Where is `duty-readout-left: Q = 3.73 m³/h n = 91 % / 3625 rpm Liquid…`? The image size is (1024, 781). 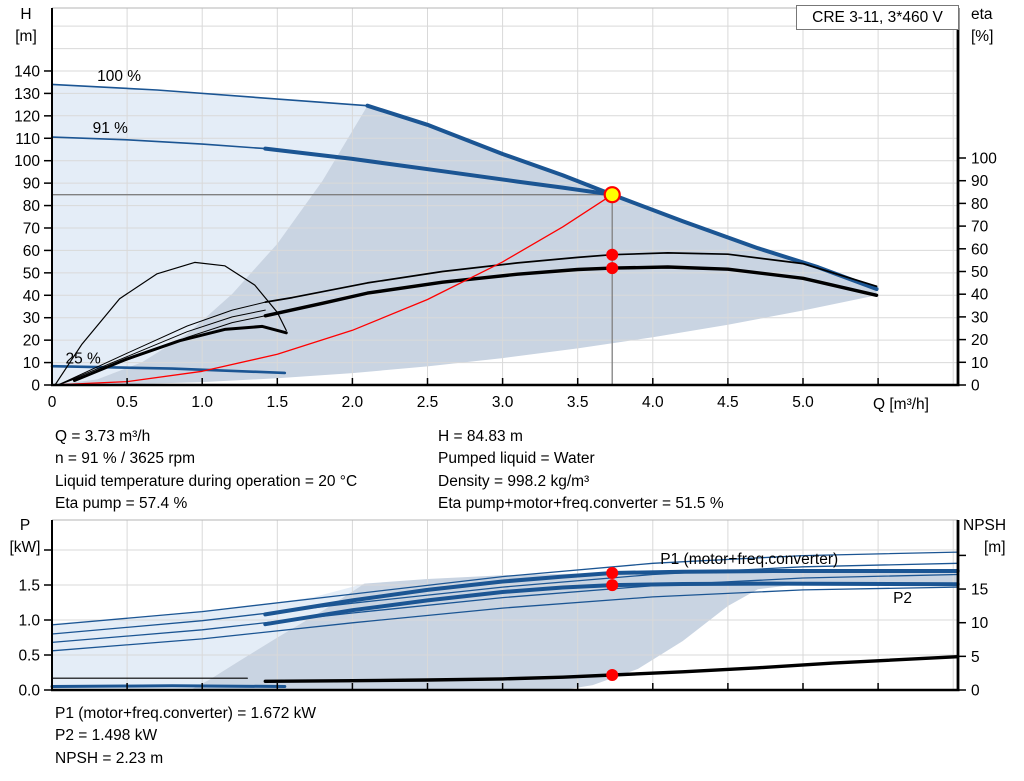 duty-readout-left: Q = 3.73 m³/h n = 91 % / 3625 rpm Liquid… is located at coordinates (206, 470).